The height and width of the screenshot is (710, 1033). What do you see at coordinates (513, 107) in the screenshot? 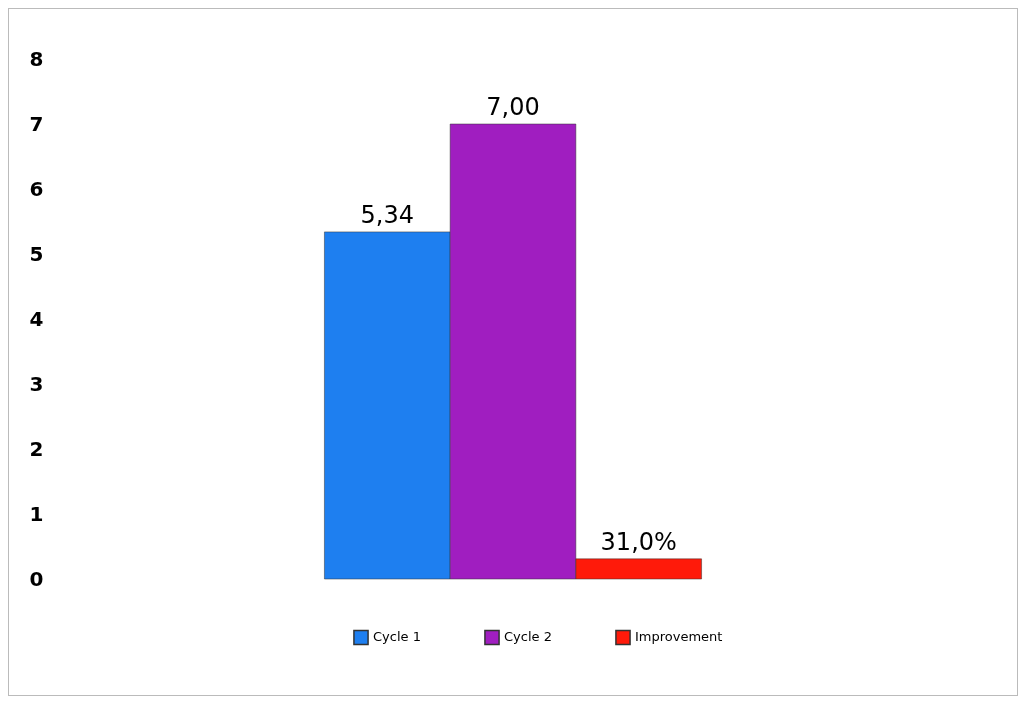
I see `data-label: 7,00` at bounding box center [513, 107].